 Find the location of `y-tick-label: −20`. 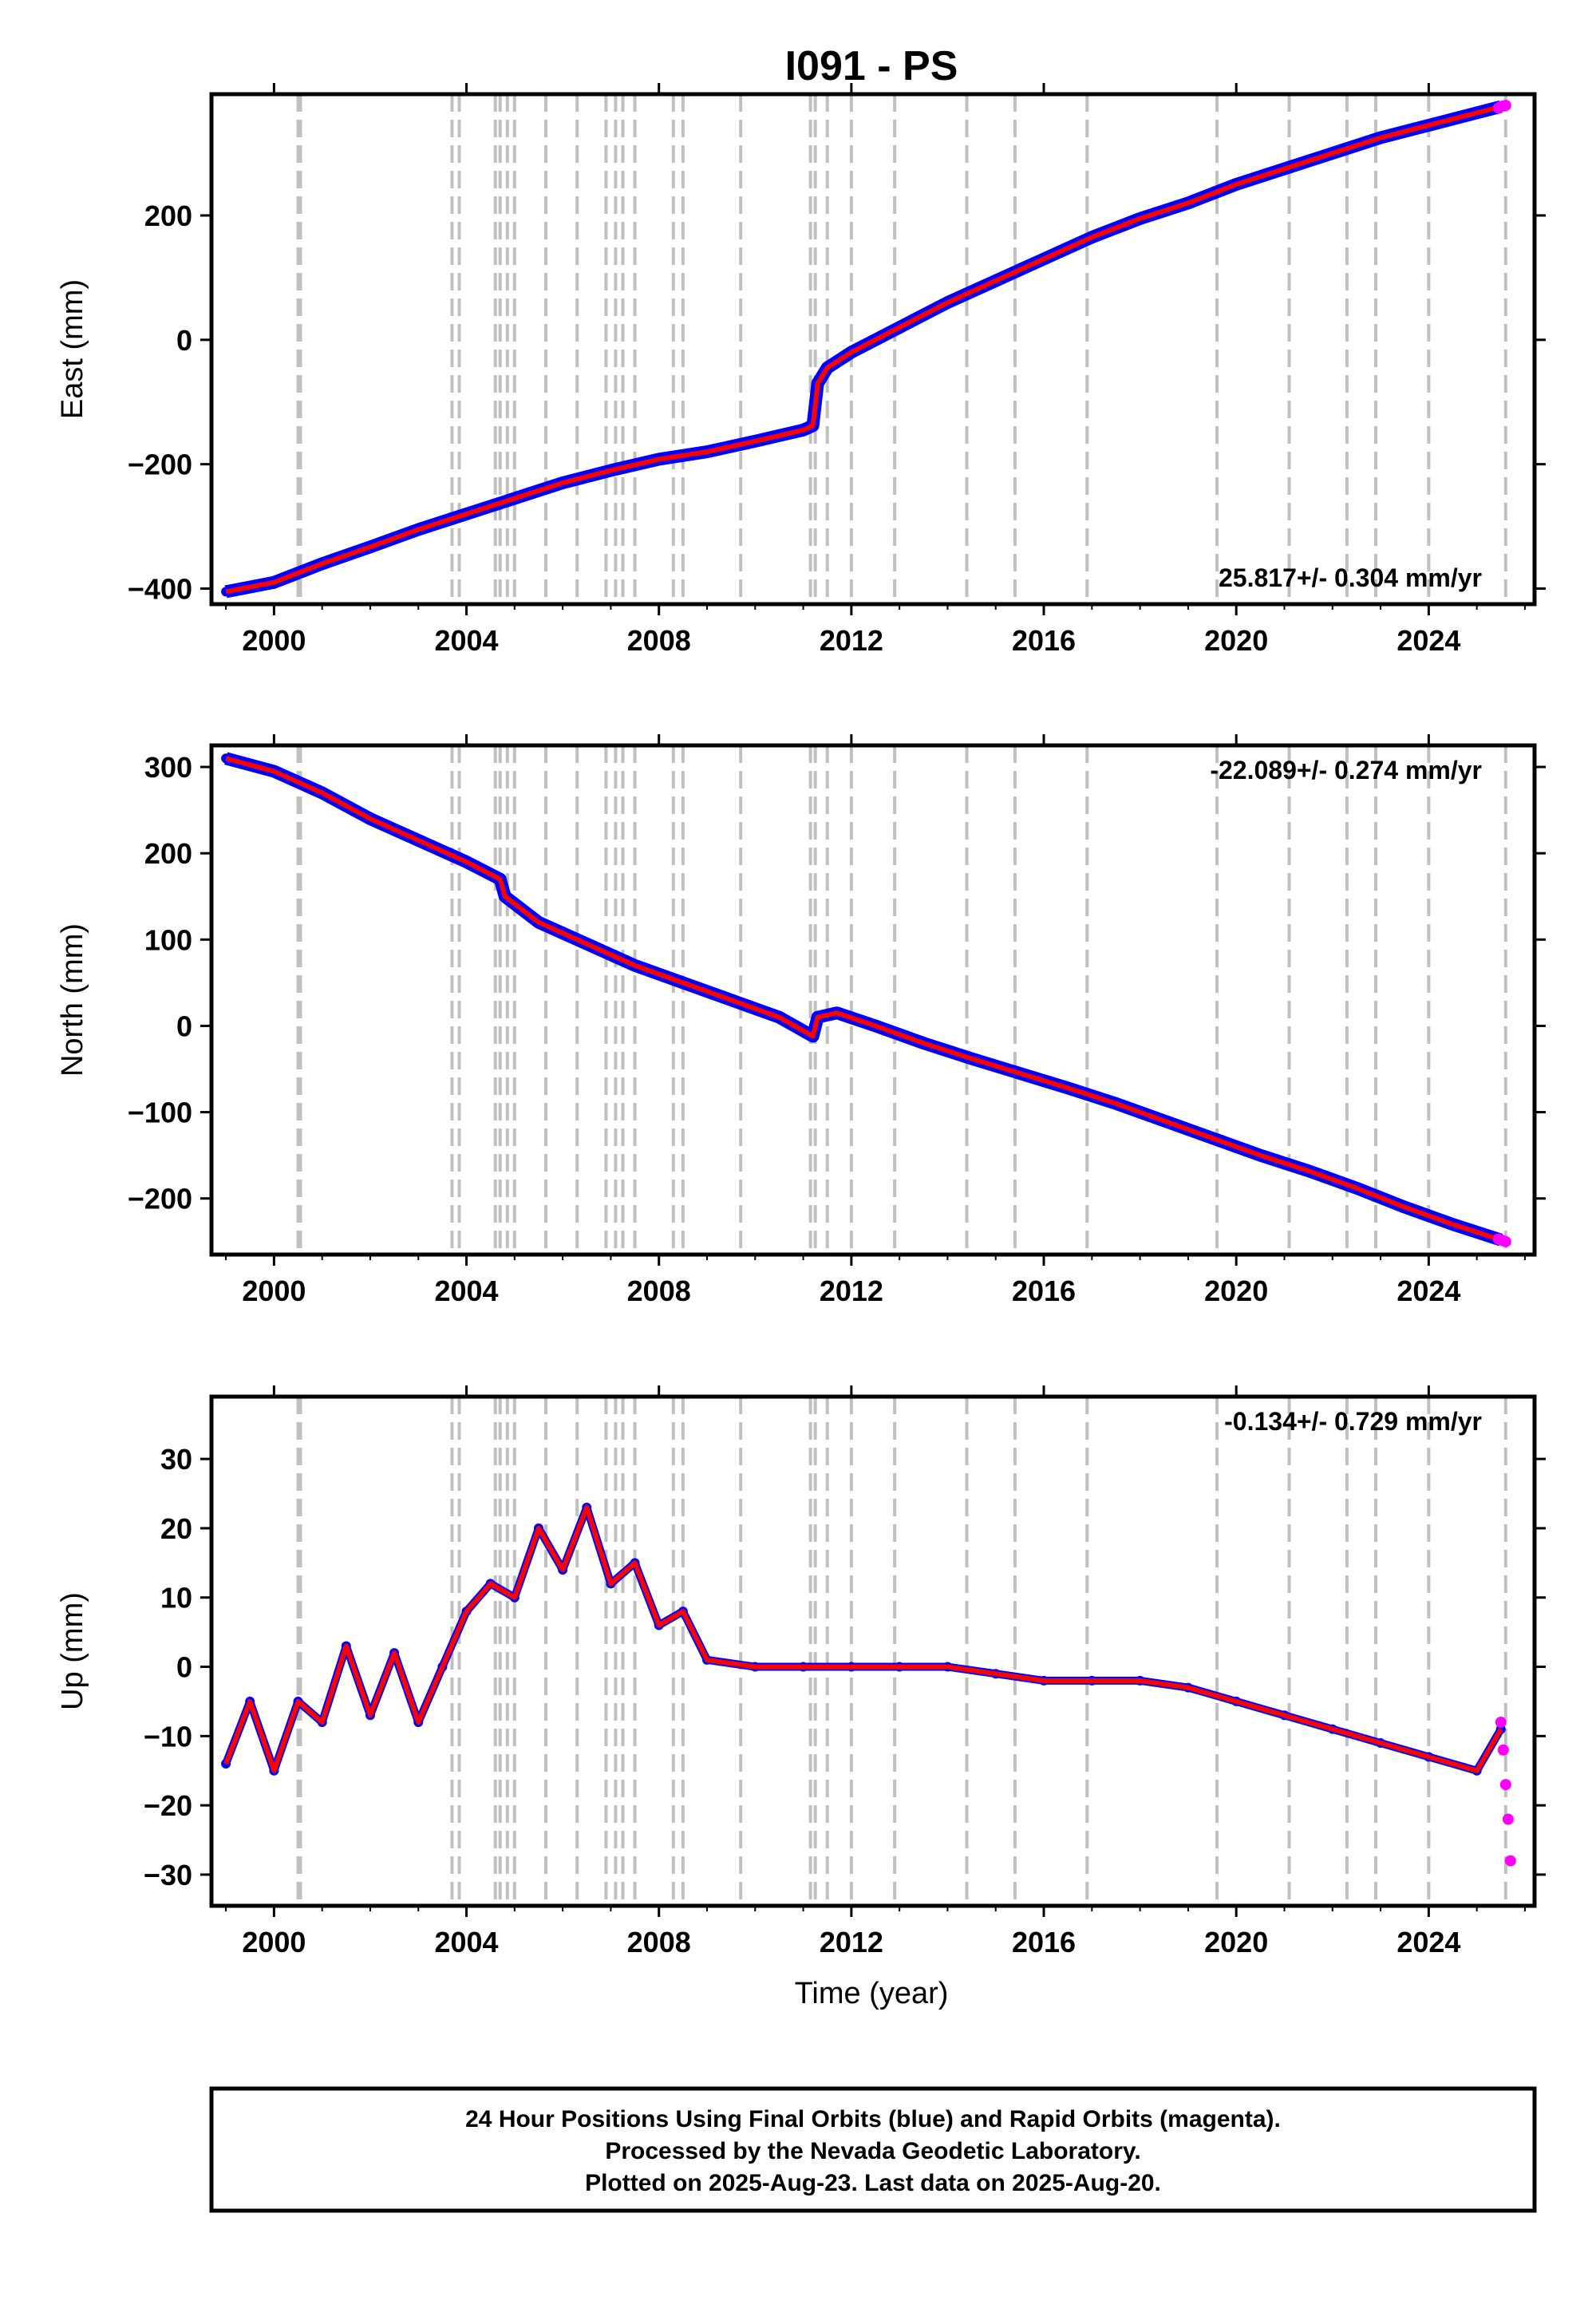

y-tick-label: −20 is located at coordinates (168, 1805).